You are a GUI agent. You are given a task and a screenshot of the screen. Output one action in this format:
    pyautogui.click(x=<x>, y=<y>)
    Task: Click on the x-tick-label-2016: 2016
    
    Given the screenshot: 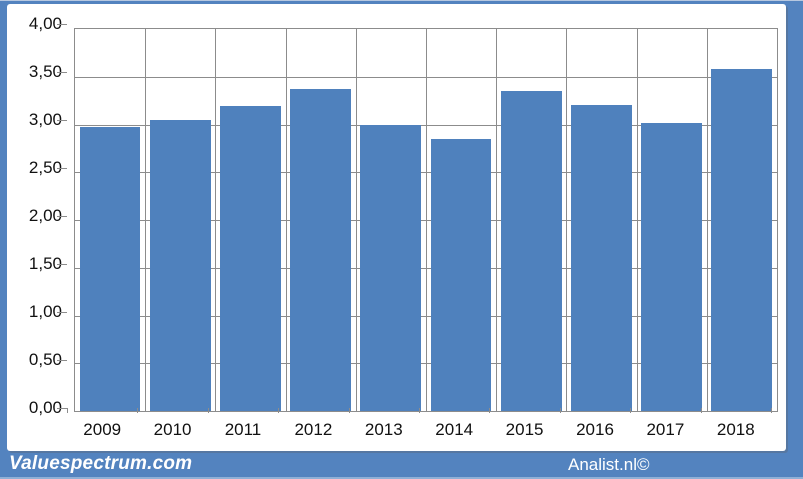 What is the action you would take?
    pyautogui.click(x=595, y=429)
    